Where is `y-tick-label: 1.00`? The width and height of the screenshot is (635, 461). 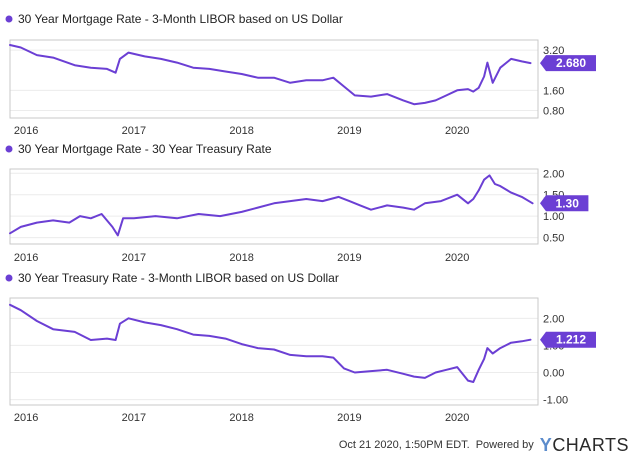
y-tick-label: 1.00 is located at coordinates (553, 217).